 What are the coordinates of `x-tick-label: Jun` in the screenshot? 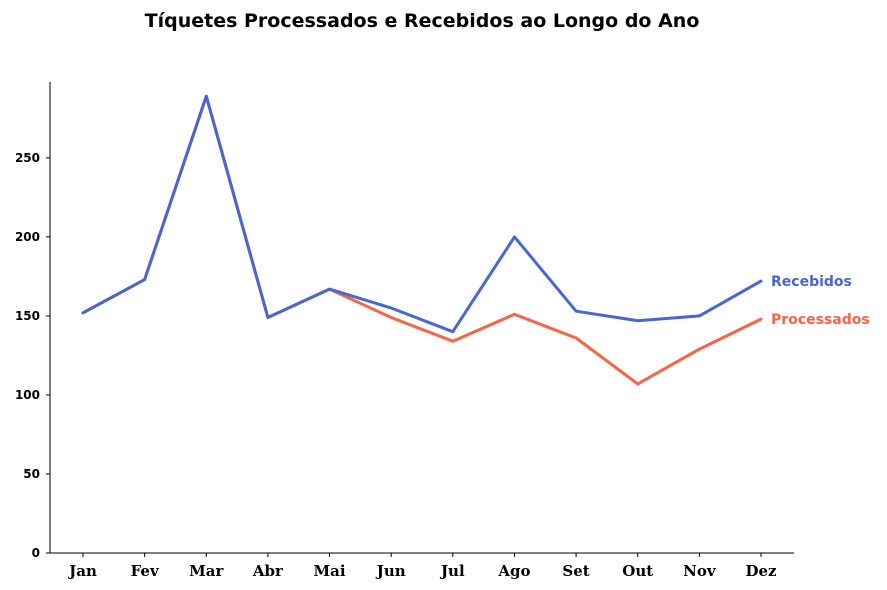 It's located at (390, 571).